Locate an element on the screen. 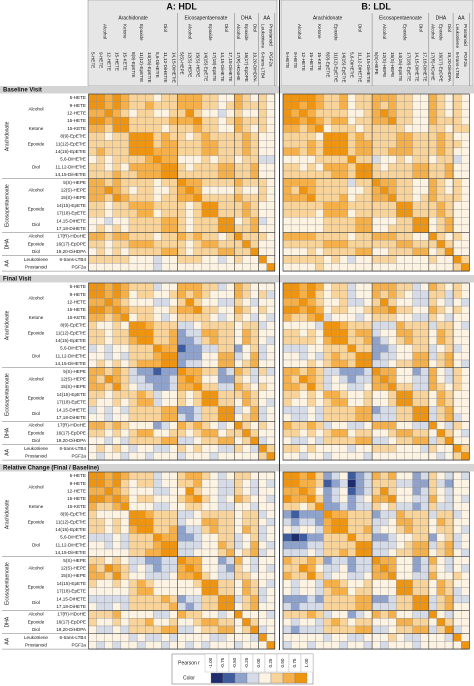  row-label: 12(S)-HEPE is located at coordinates (73, 567).